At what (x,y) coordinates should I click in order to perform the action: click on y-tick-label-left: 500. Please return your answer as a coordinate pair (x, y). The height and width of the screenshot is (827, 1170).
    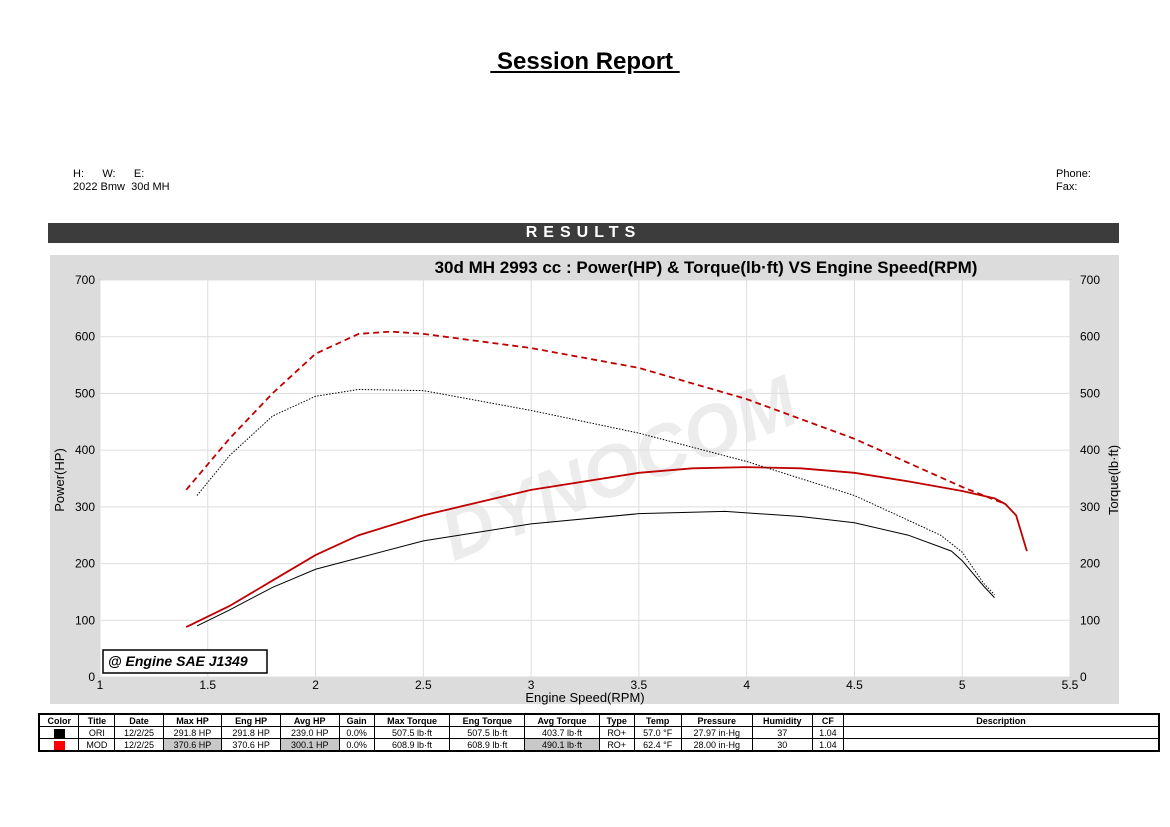
    Looking at the image, I should click on (85, 393).